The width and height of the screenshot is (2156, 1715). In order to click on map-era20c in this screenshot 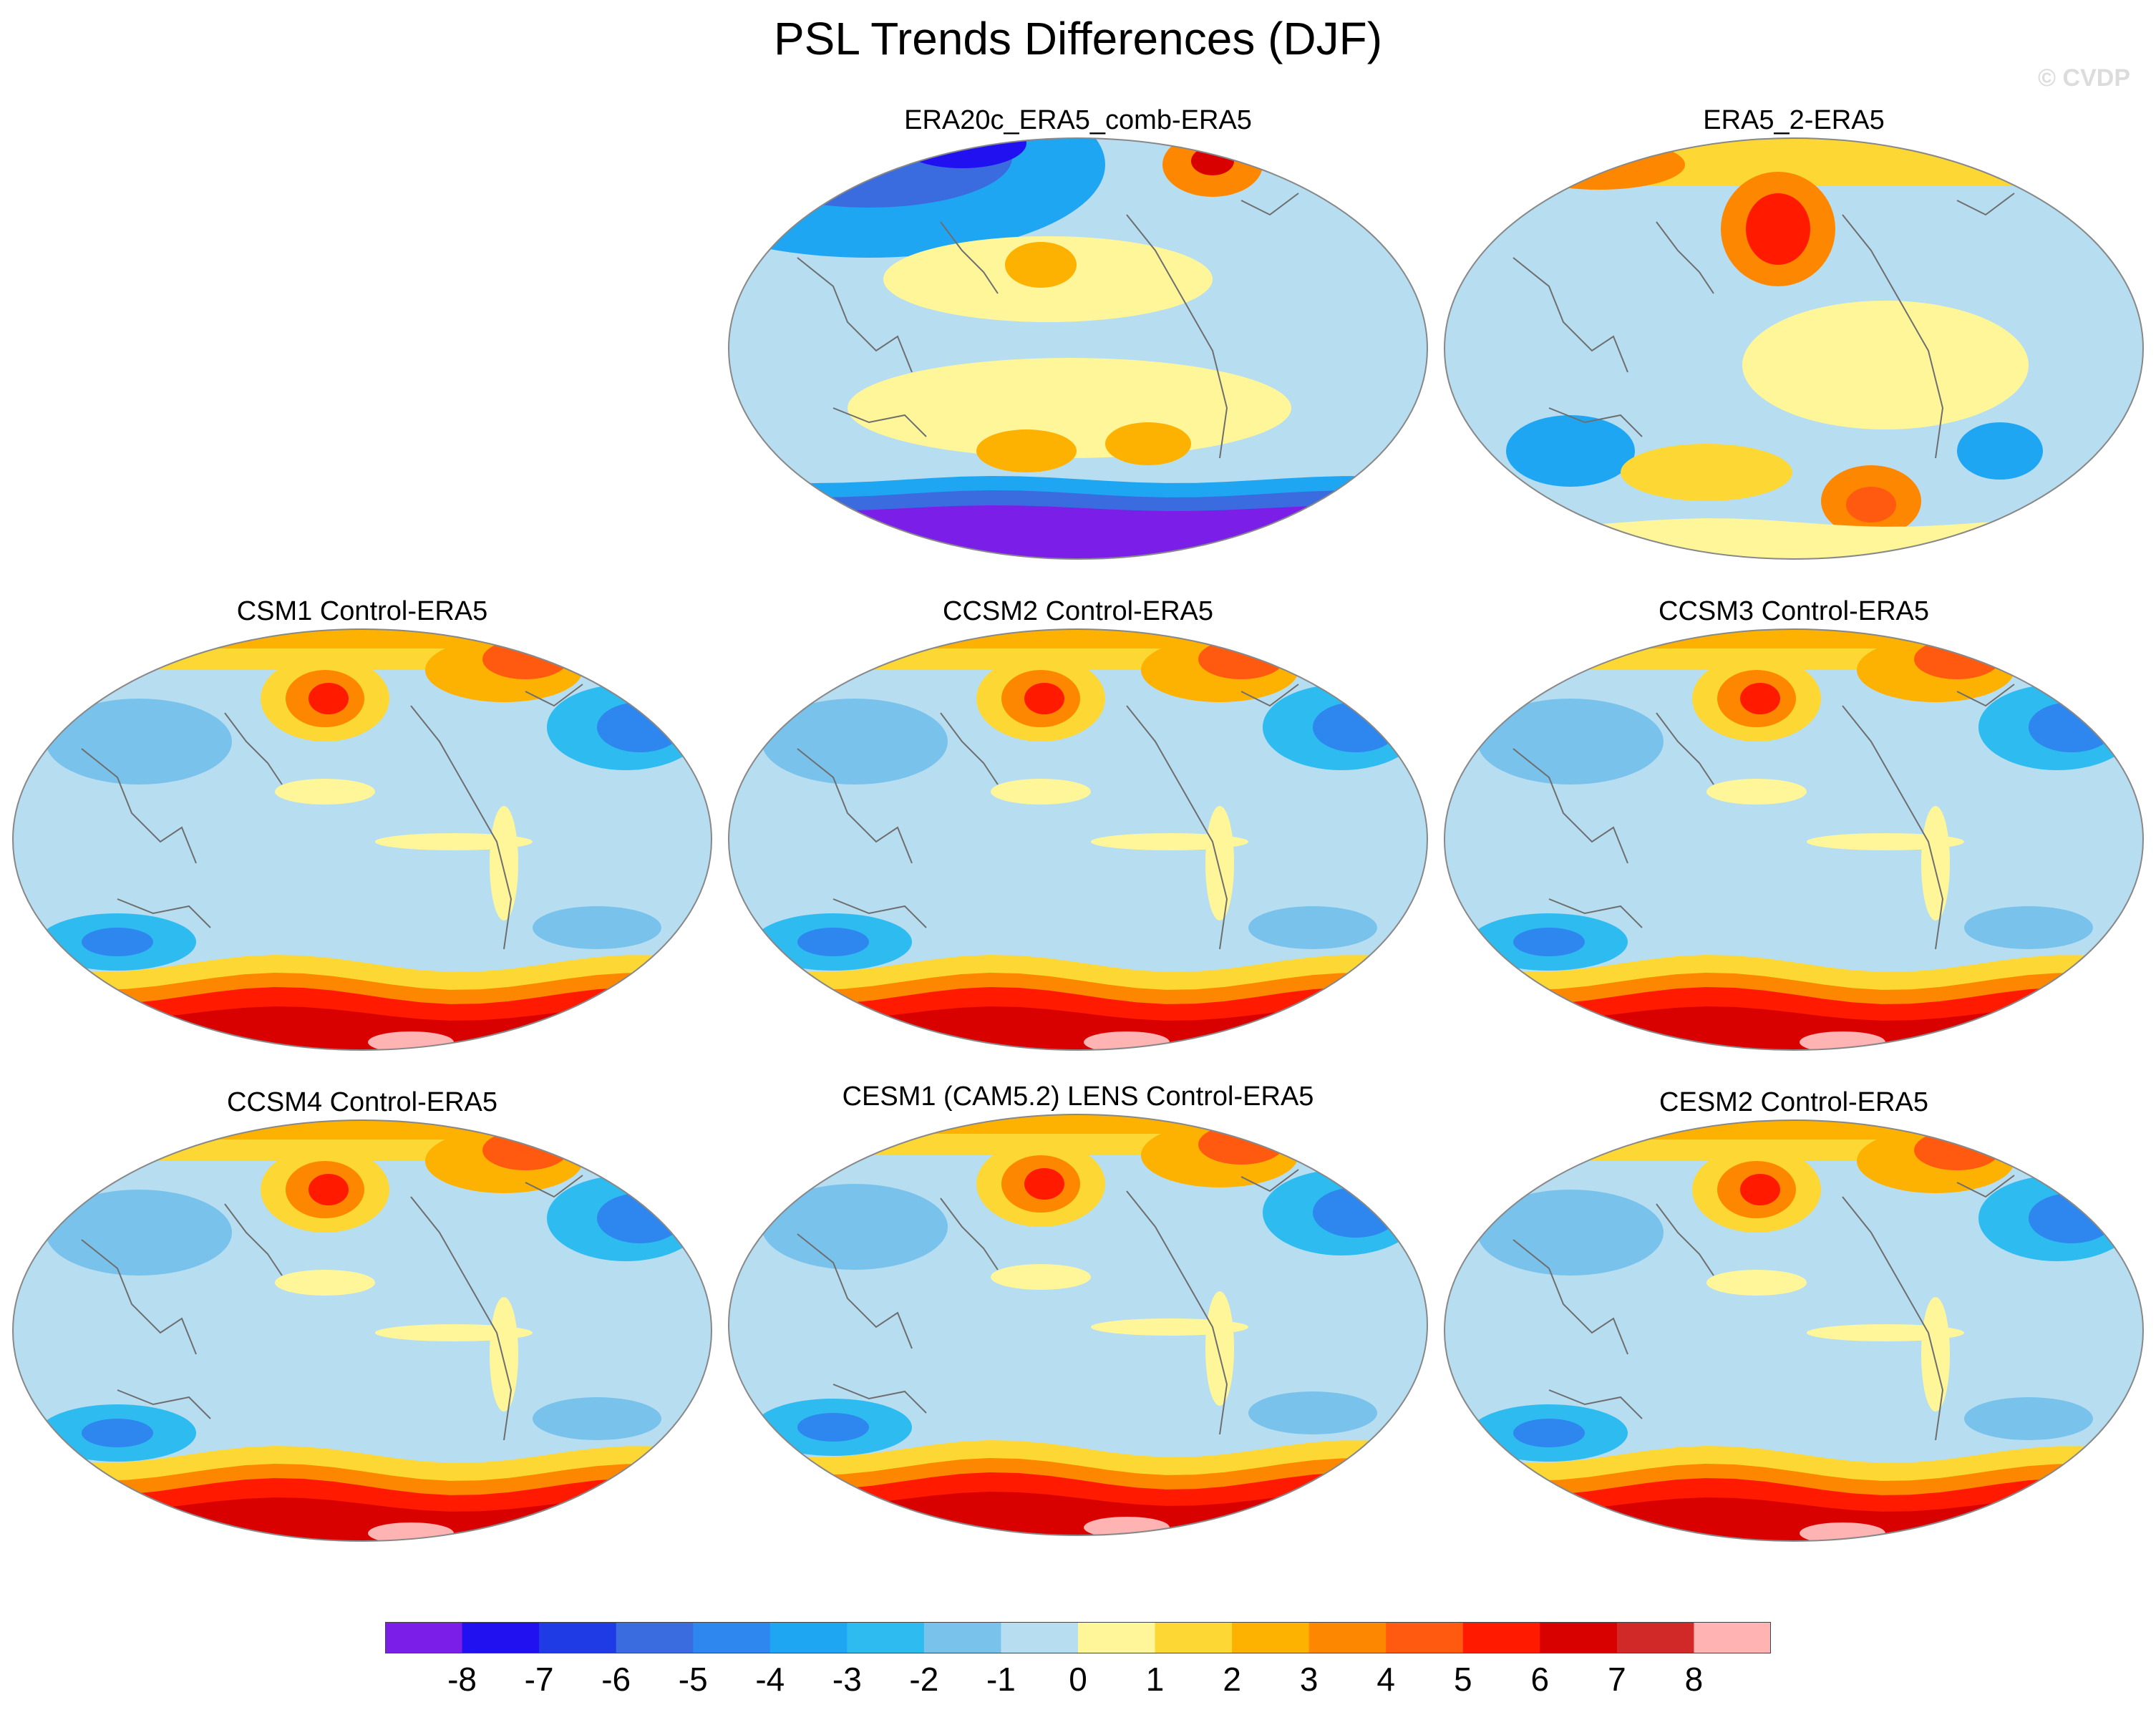, I will do `click(1078, 348)`.